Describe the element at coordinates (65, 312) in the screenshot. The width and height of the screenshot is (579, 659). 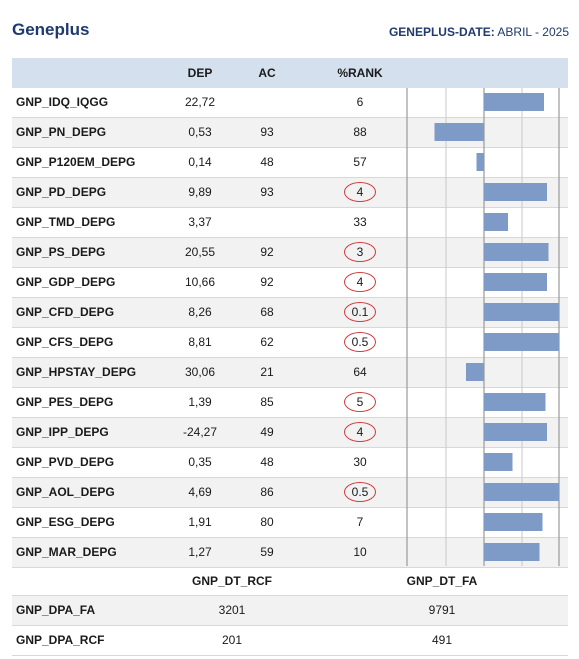
I see `row-name: GNP_CFD_DEPG` at that location.